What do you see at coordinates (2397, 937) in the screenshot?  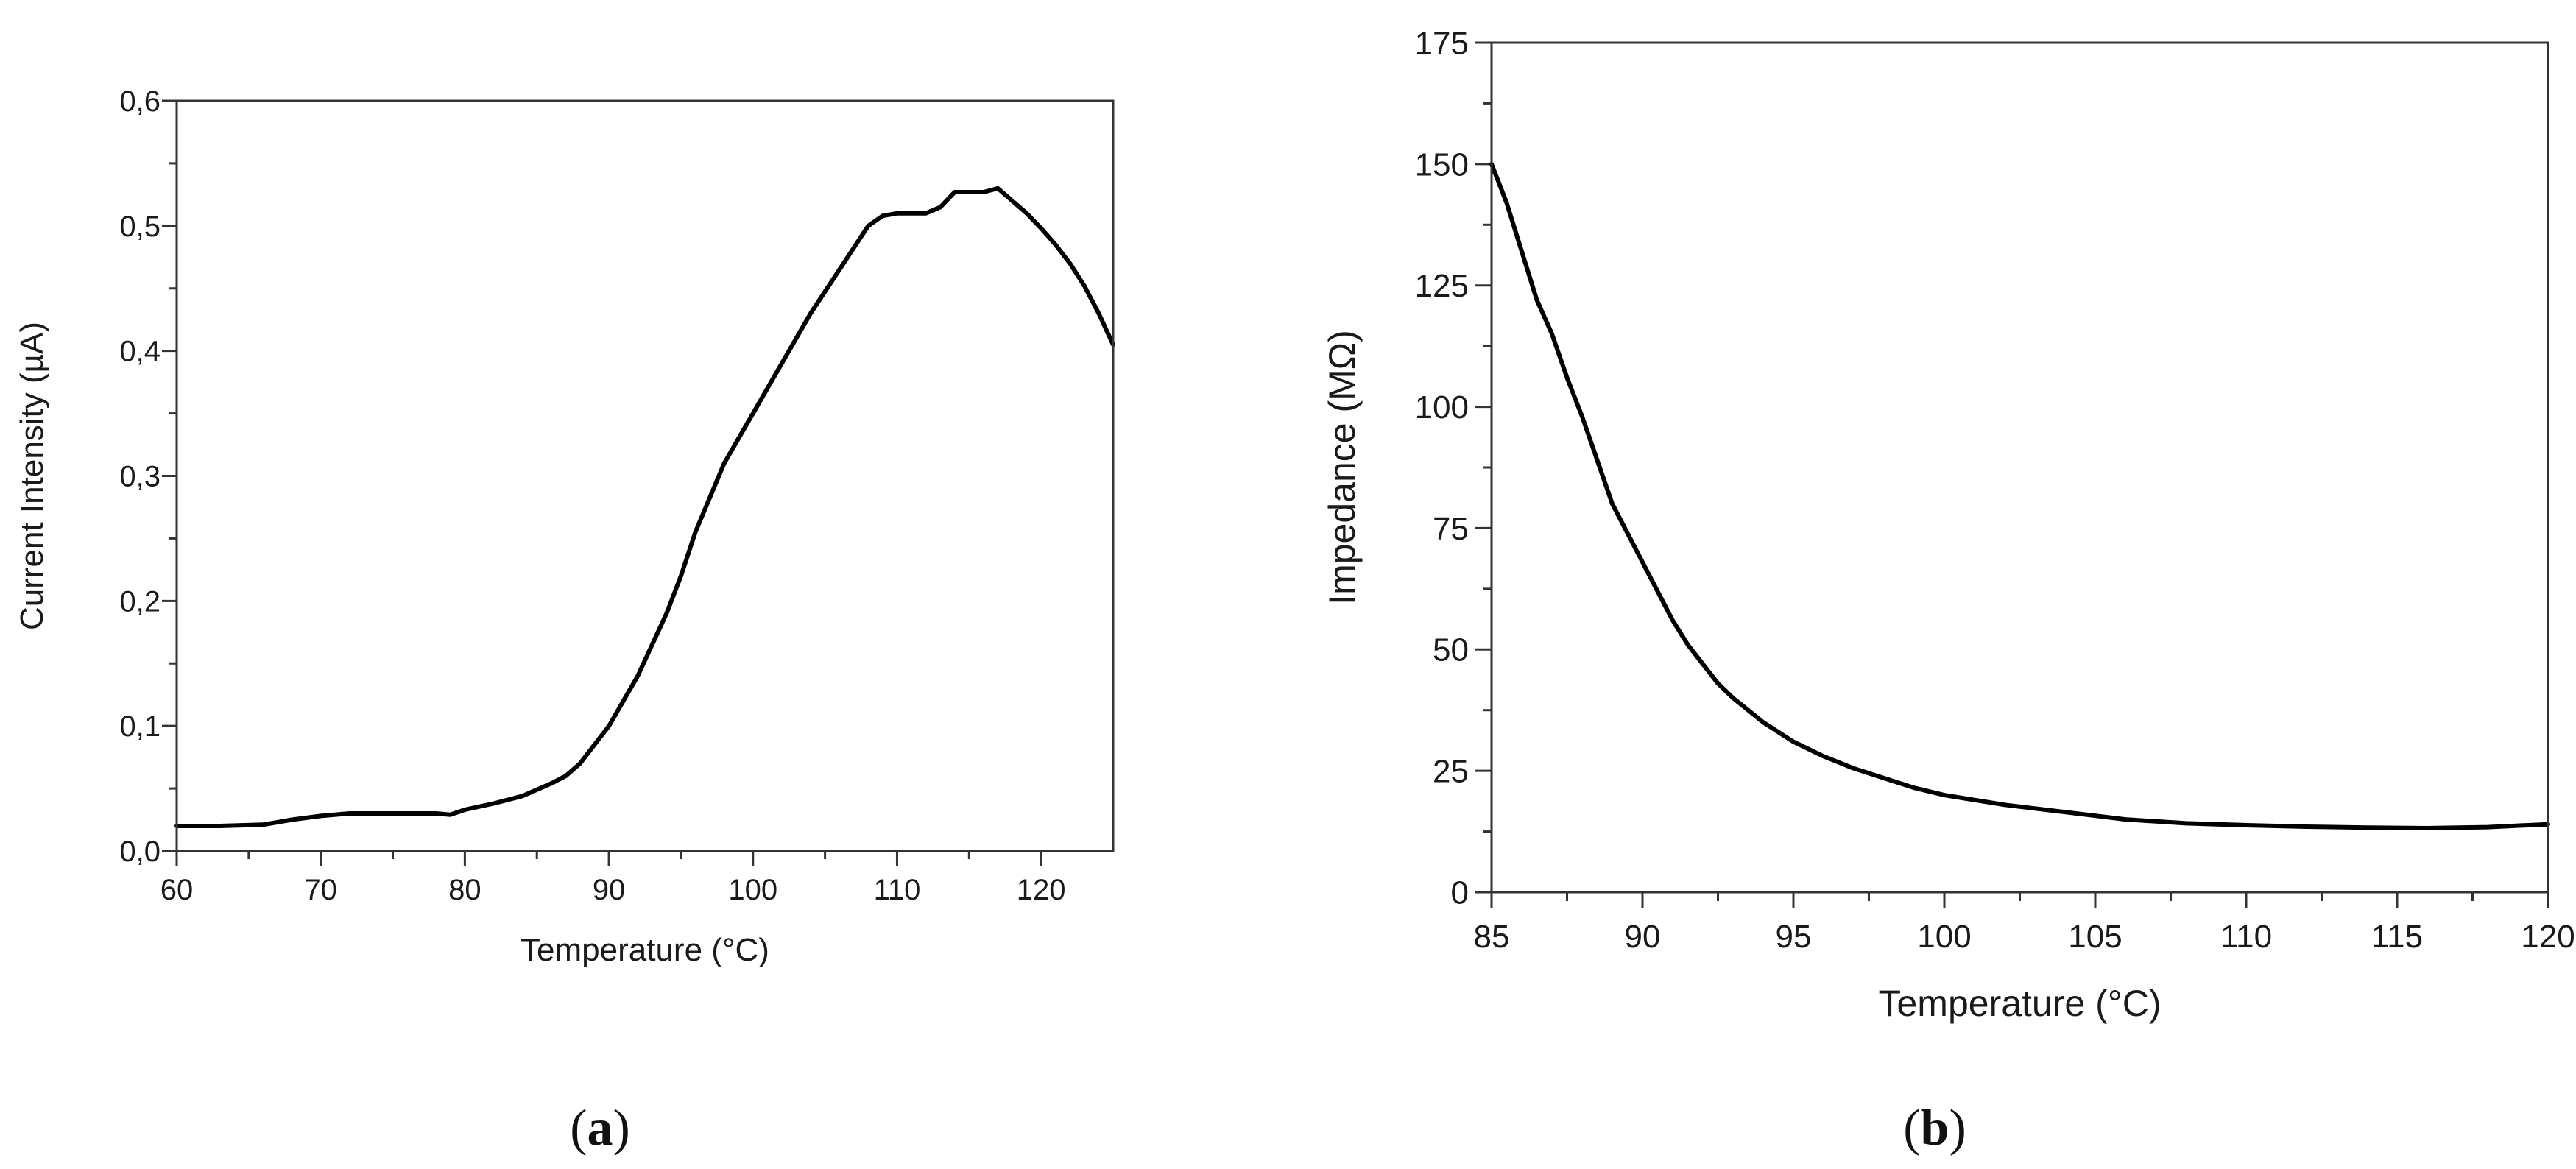 I see `chart-b-x-tick-label: 115` at bounding box center [2397, 937].